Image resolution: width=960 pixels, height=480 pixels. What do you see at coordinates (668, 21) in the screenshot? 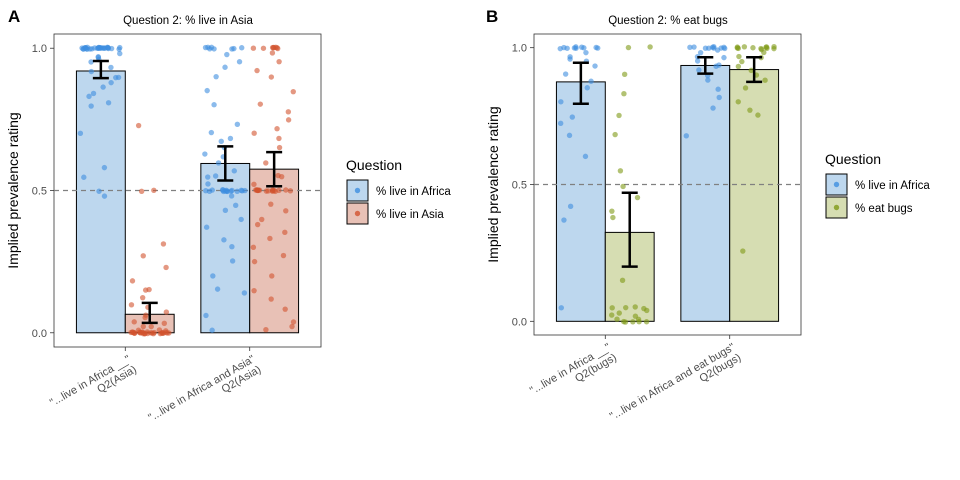
I see `chart-title: Question 2: % eat bugs` at bounding box center [668, 21].